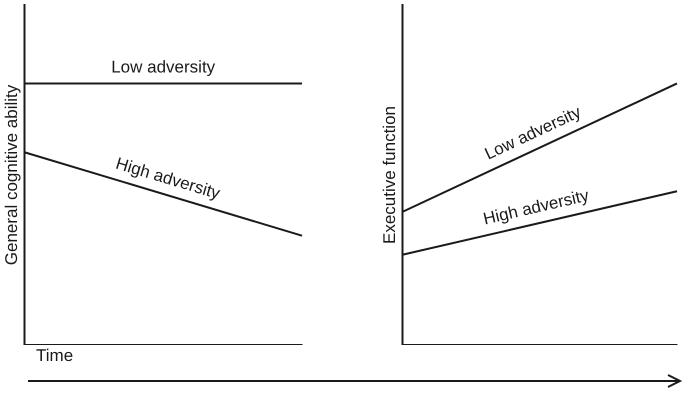  What do you see at coordinates (163, 67) in the screenshot?
I see `series-label: Low adversity` at bounding box center [163, 67].